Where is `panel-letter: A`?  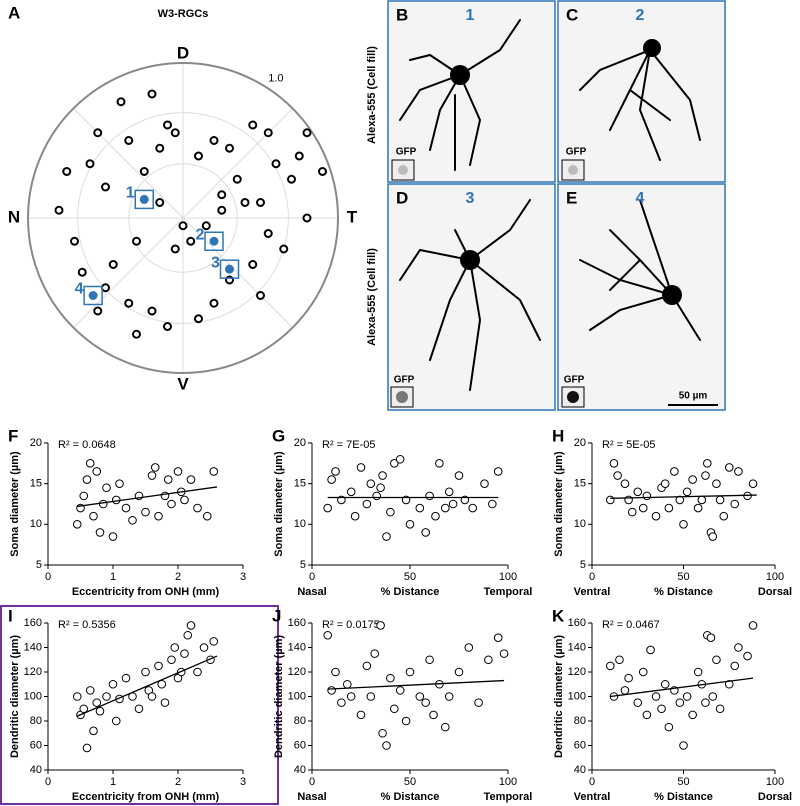 panel-letter: A is located at coordinates (14, 12).